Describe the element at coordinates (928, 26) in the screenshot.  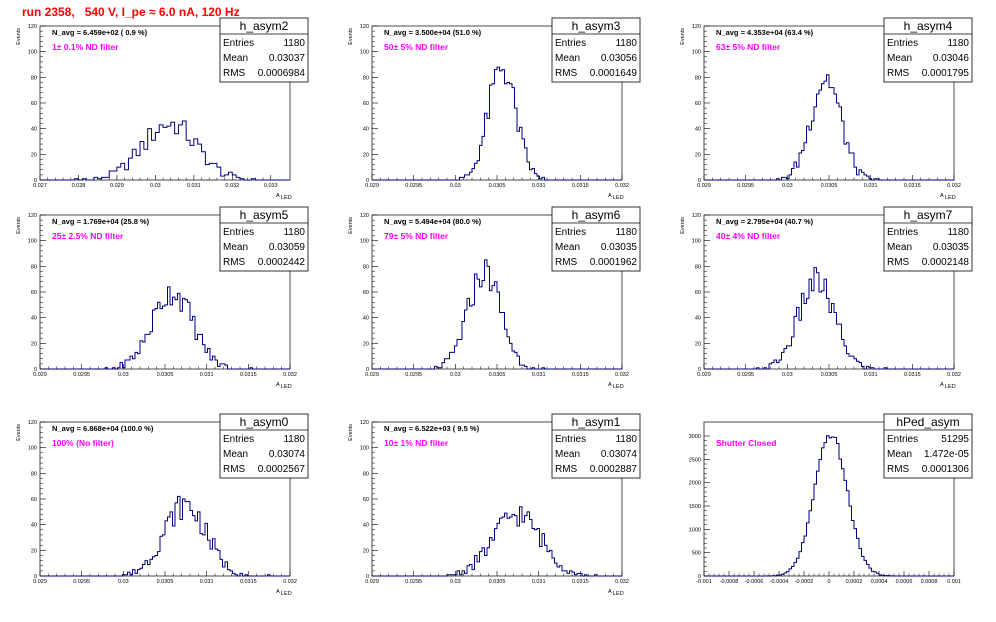
I see `stats-histogram-name: h_asym4` at that location.